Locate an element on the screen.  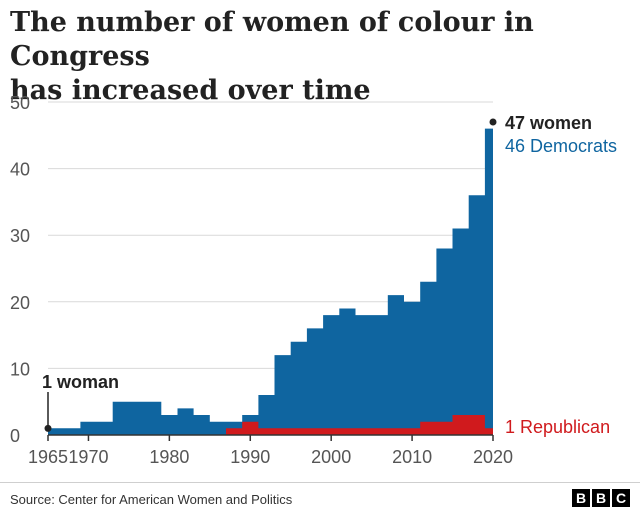
end-point-marker is located at coordinates (493, 122).